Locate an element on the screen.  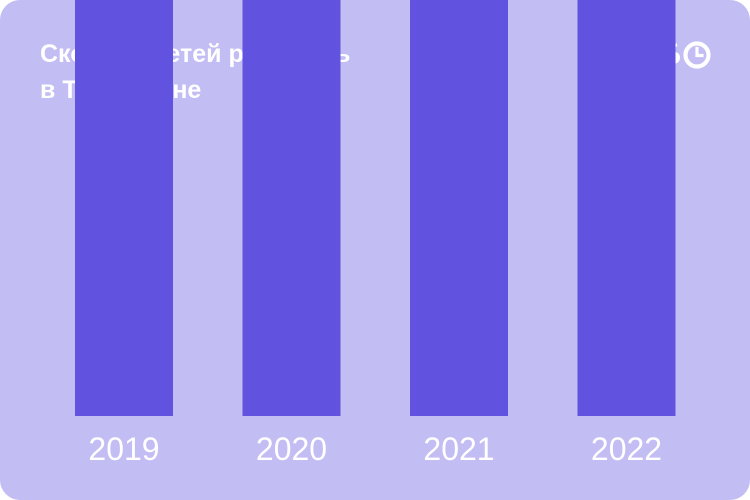
bar-2021 is located at coordinates (459, 208).